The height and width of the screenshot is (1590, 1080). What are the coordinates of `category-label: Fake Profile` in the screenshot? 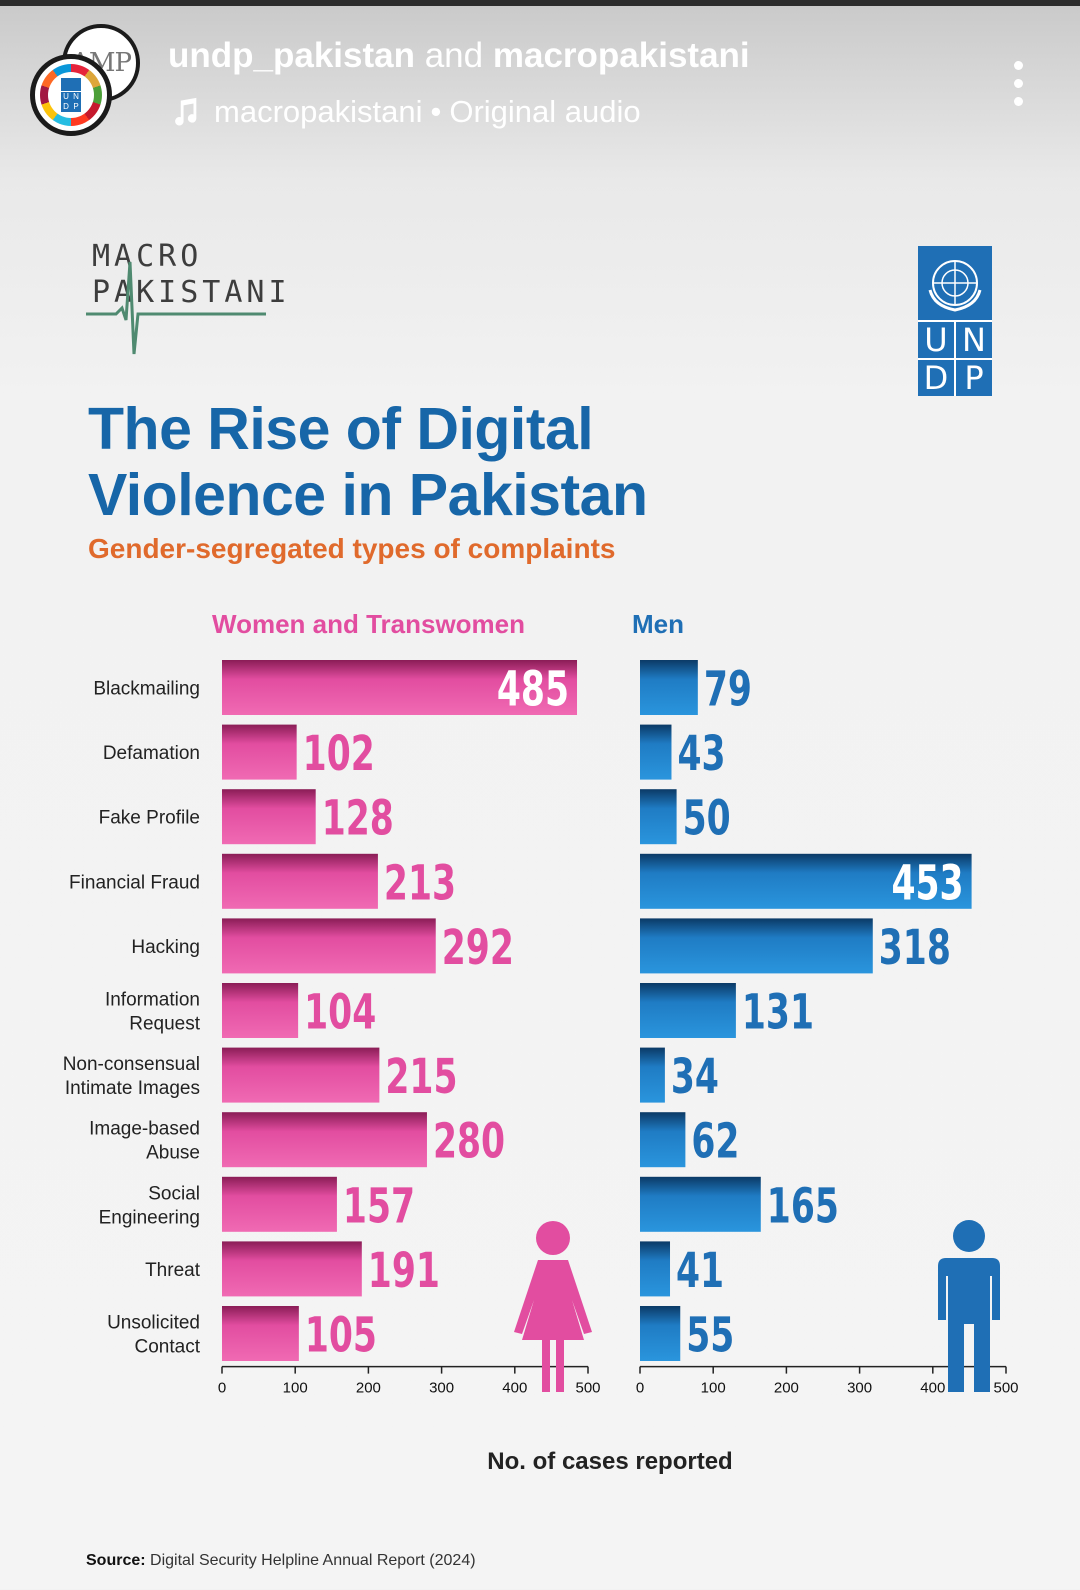 It's located at (149, 818).